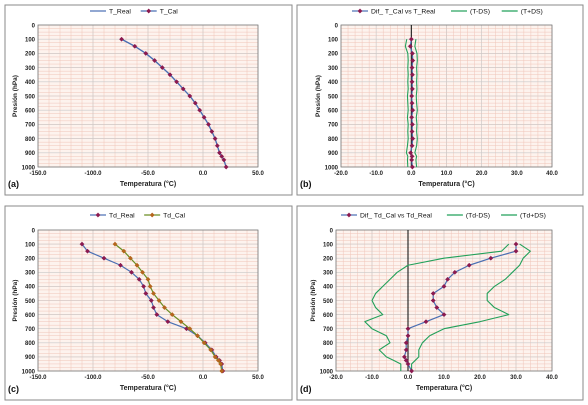 The width and height of the screenshot is (588, 405). I want to click on legend: T_Real T_Cal, so click(134, 12).